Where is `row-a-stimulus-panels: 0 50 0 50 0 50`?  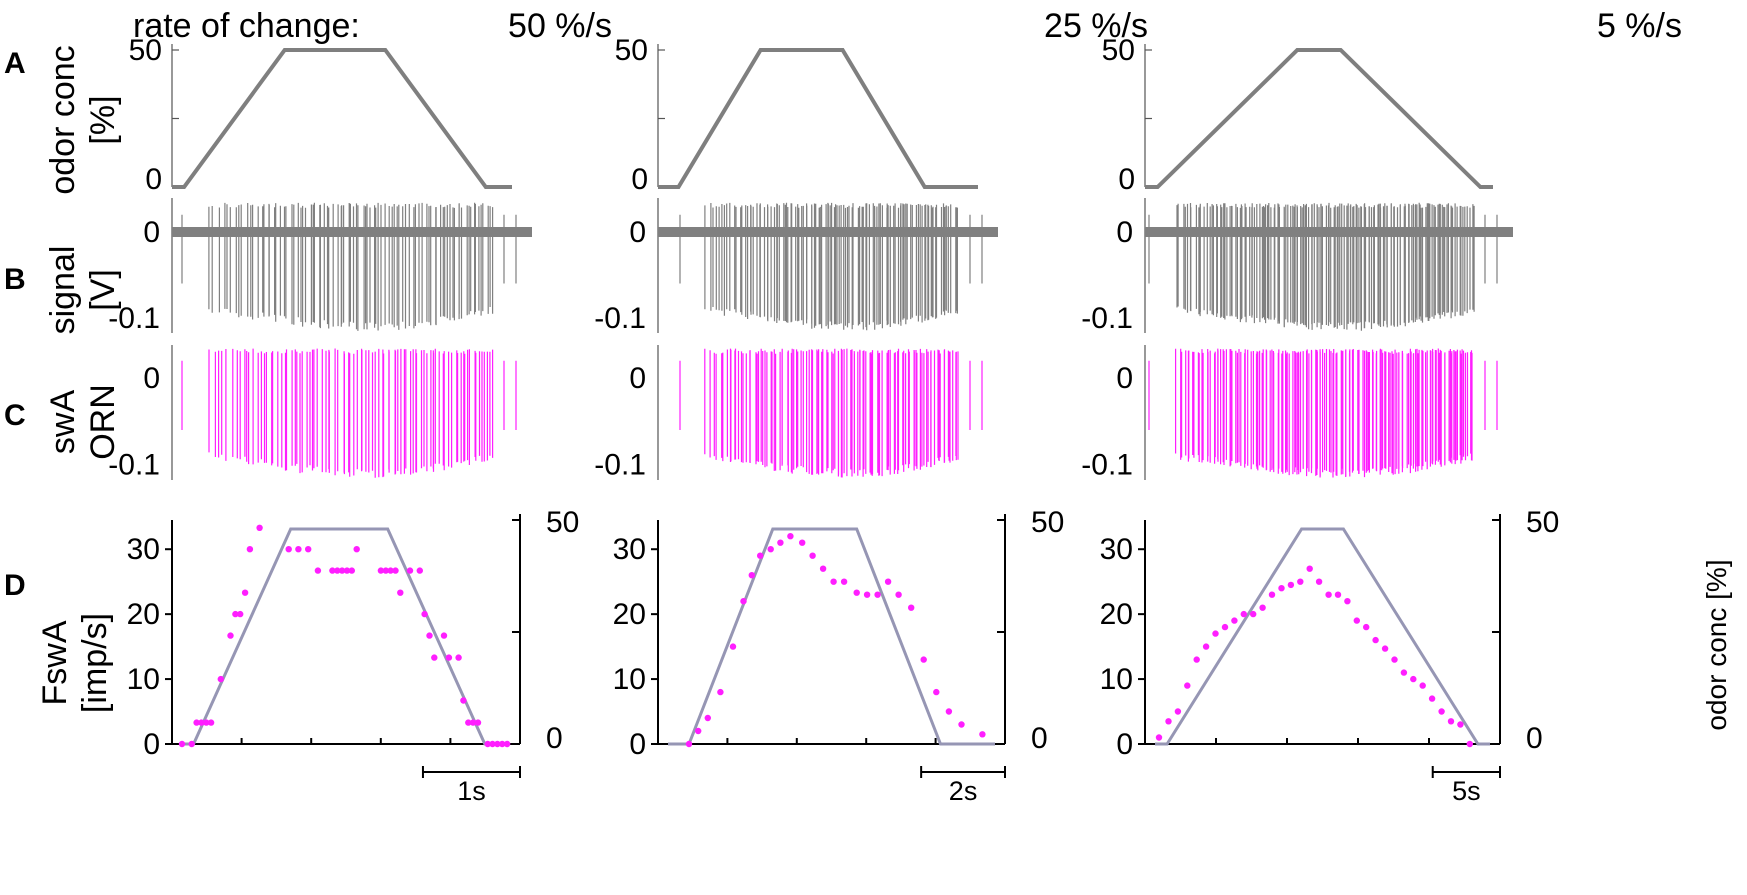 row-a-stimulus-panels: 0 50 0 50 0 50 is located at coordinates (811, 115).